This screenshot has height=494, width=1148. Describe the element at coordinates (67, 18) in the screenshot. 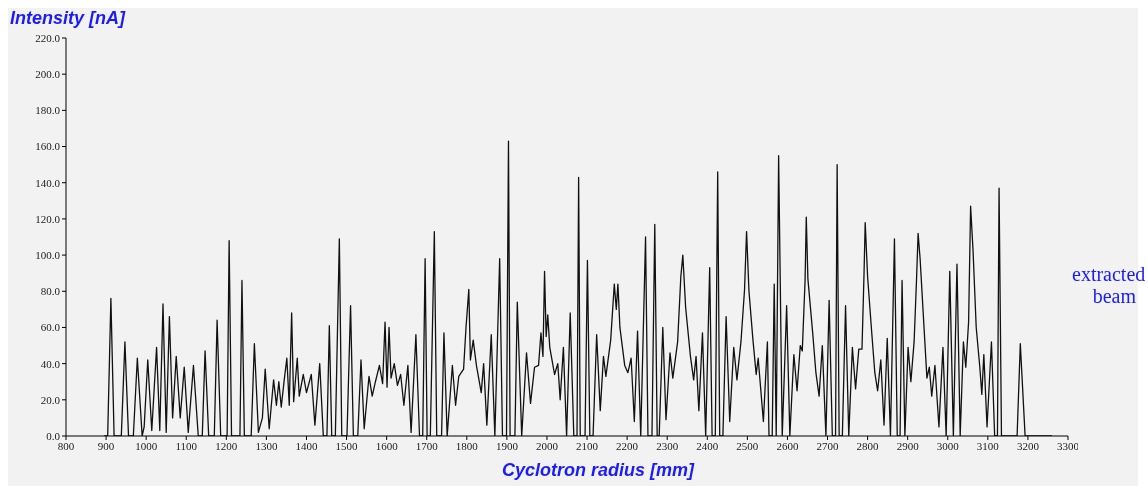

I see `y-axis-title: Intensity [nA]` at that location.